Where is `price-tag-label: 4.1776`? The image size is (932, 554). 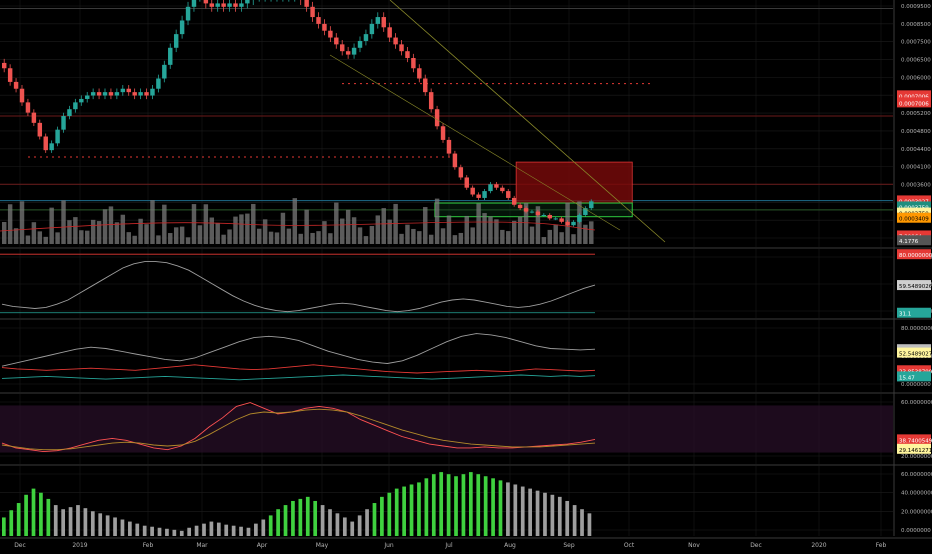
price-tag-label: 4.1776 is located at coordinates (909, 242).